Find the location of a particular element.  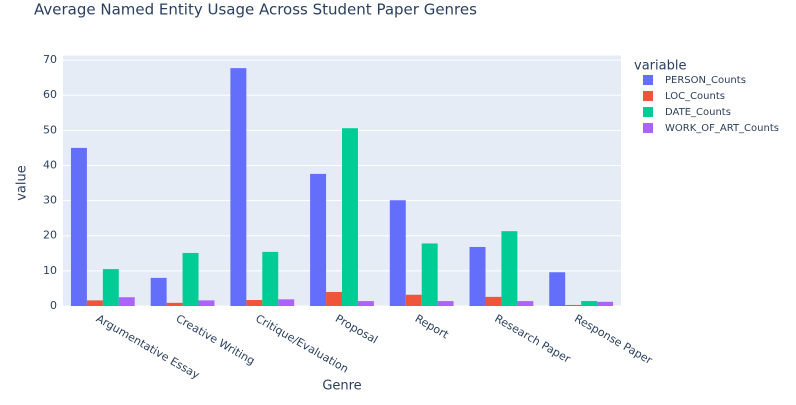

y-tick-label: 40 is located at coordinates (50, 164).